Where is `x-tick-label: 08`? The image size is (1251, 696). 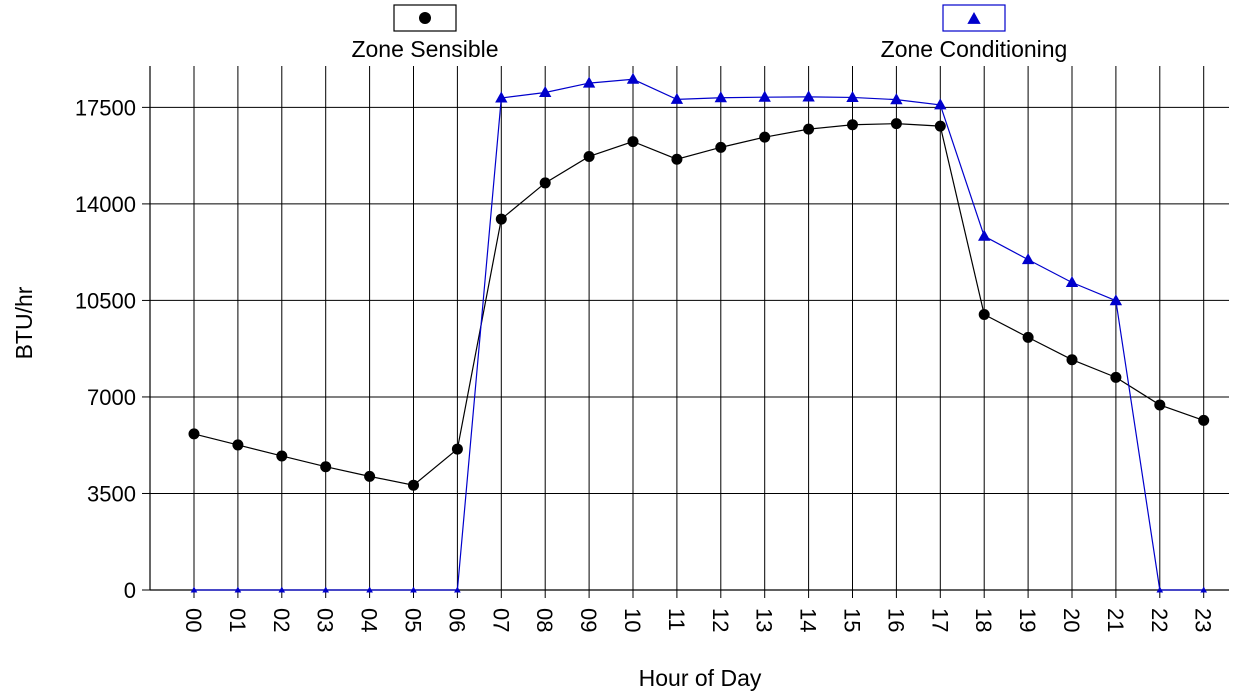 x-tick-label: 08 is located at coordinates (544, 620).